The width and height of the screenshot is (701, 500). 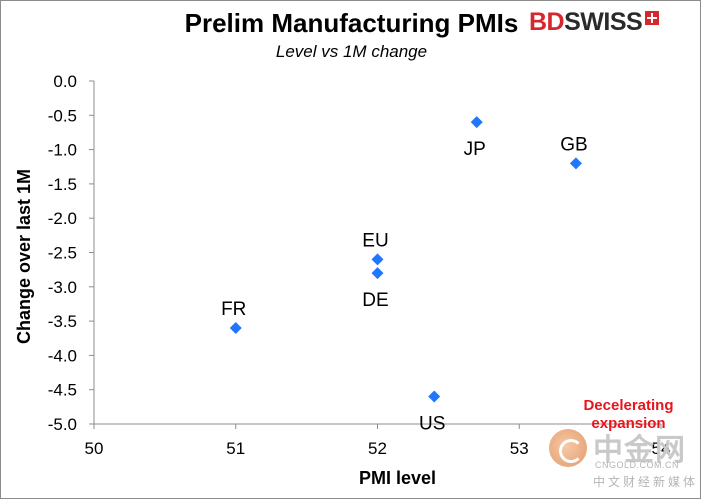 I want to click on data-label-gb: GB, so click(x=573, y=144).